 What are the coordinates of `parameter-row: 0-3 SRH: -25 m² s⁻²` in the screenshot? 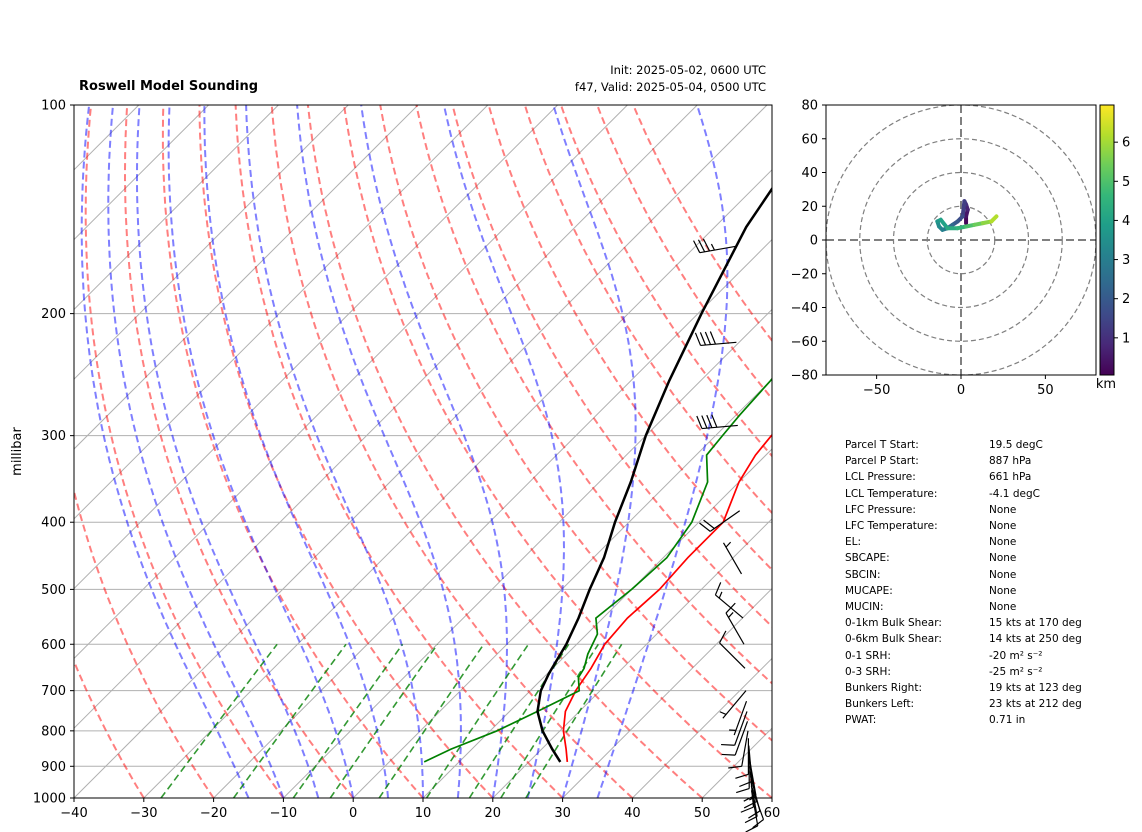 It's located at (963, 672).